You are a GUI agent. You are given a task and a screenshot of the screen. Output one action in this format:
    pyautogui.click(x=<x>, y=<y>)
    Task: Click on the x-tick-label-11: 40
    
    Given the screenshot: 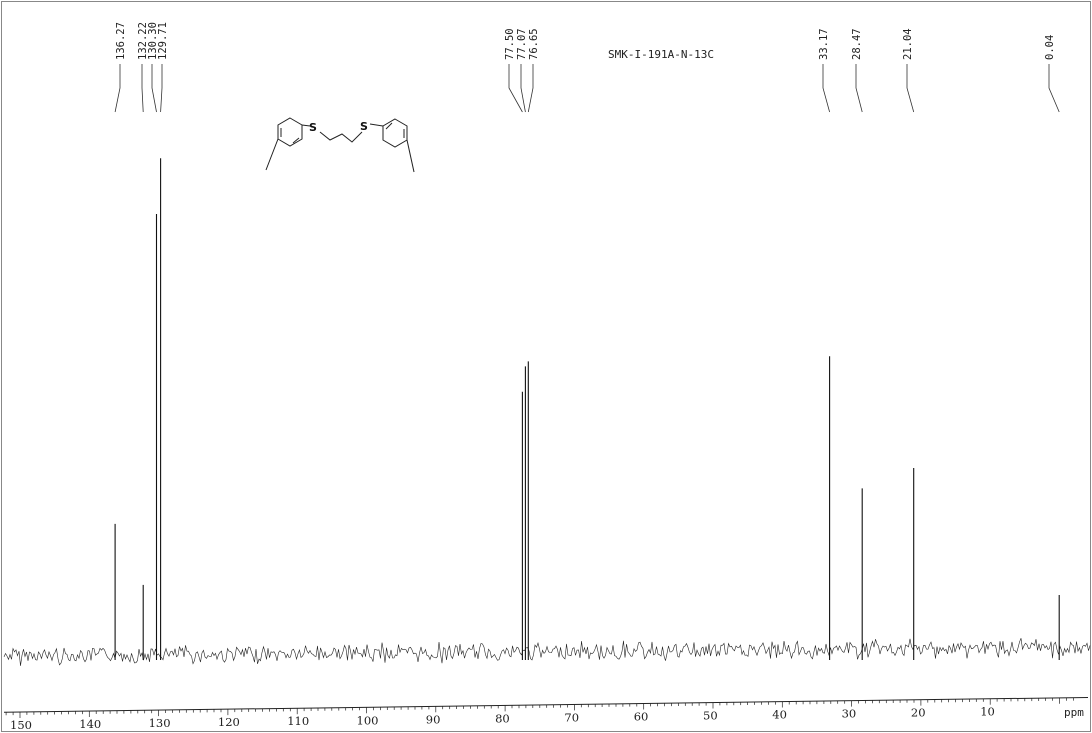 What is the action you would take?
    pyautogui.click(x=779, y=715)
    